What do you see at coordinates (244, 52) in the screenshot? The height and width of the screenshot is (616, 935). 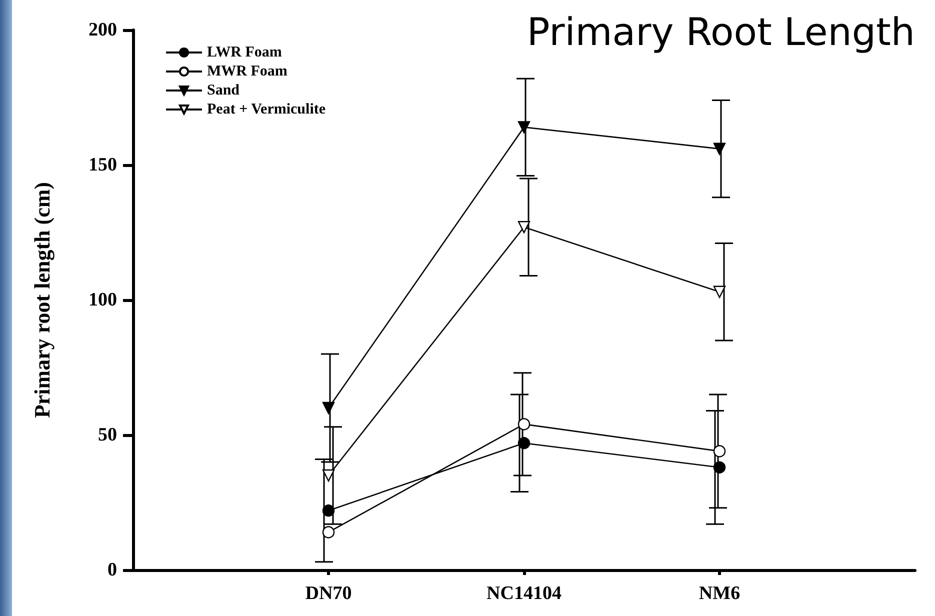 I see `legend-label: LWR Foam` at bounding box center [244, 52].